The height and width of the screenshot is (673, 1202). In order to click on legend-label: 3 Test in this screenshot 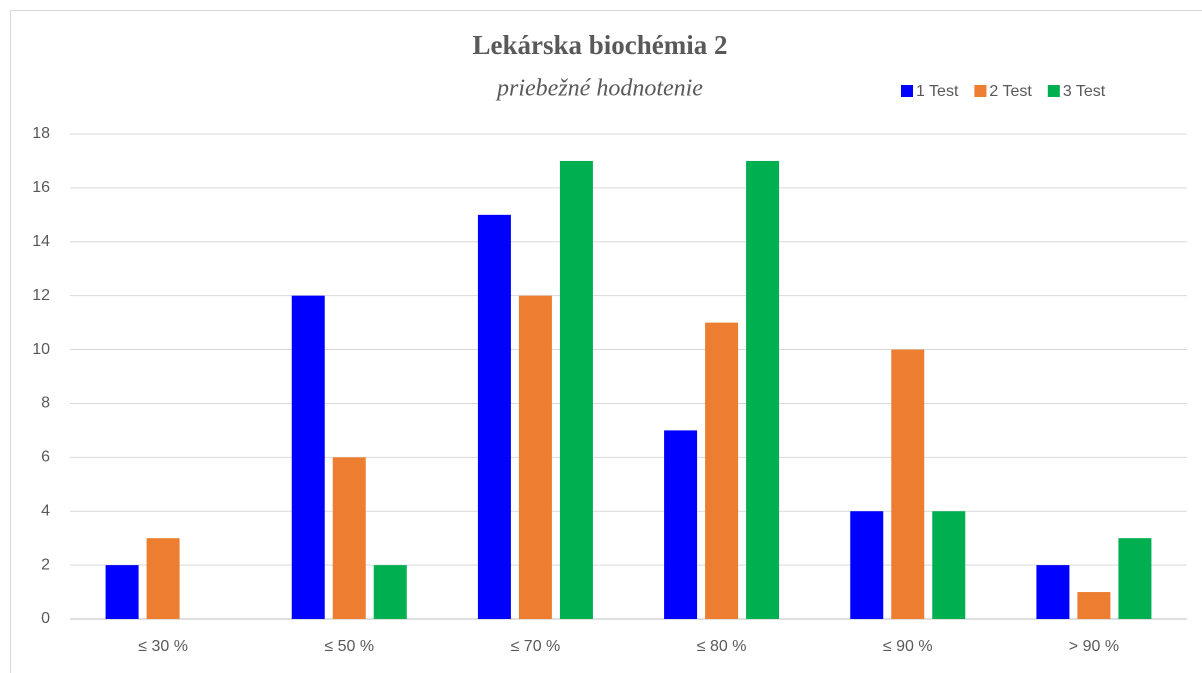, I will do `click(1084, 91)`.